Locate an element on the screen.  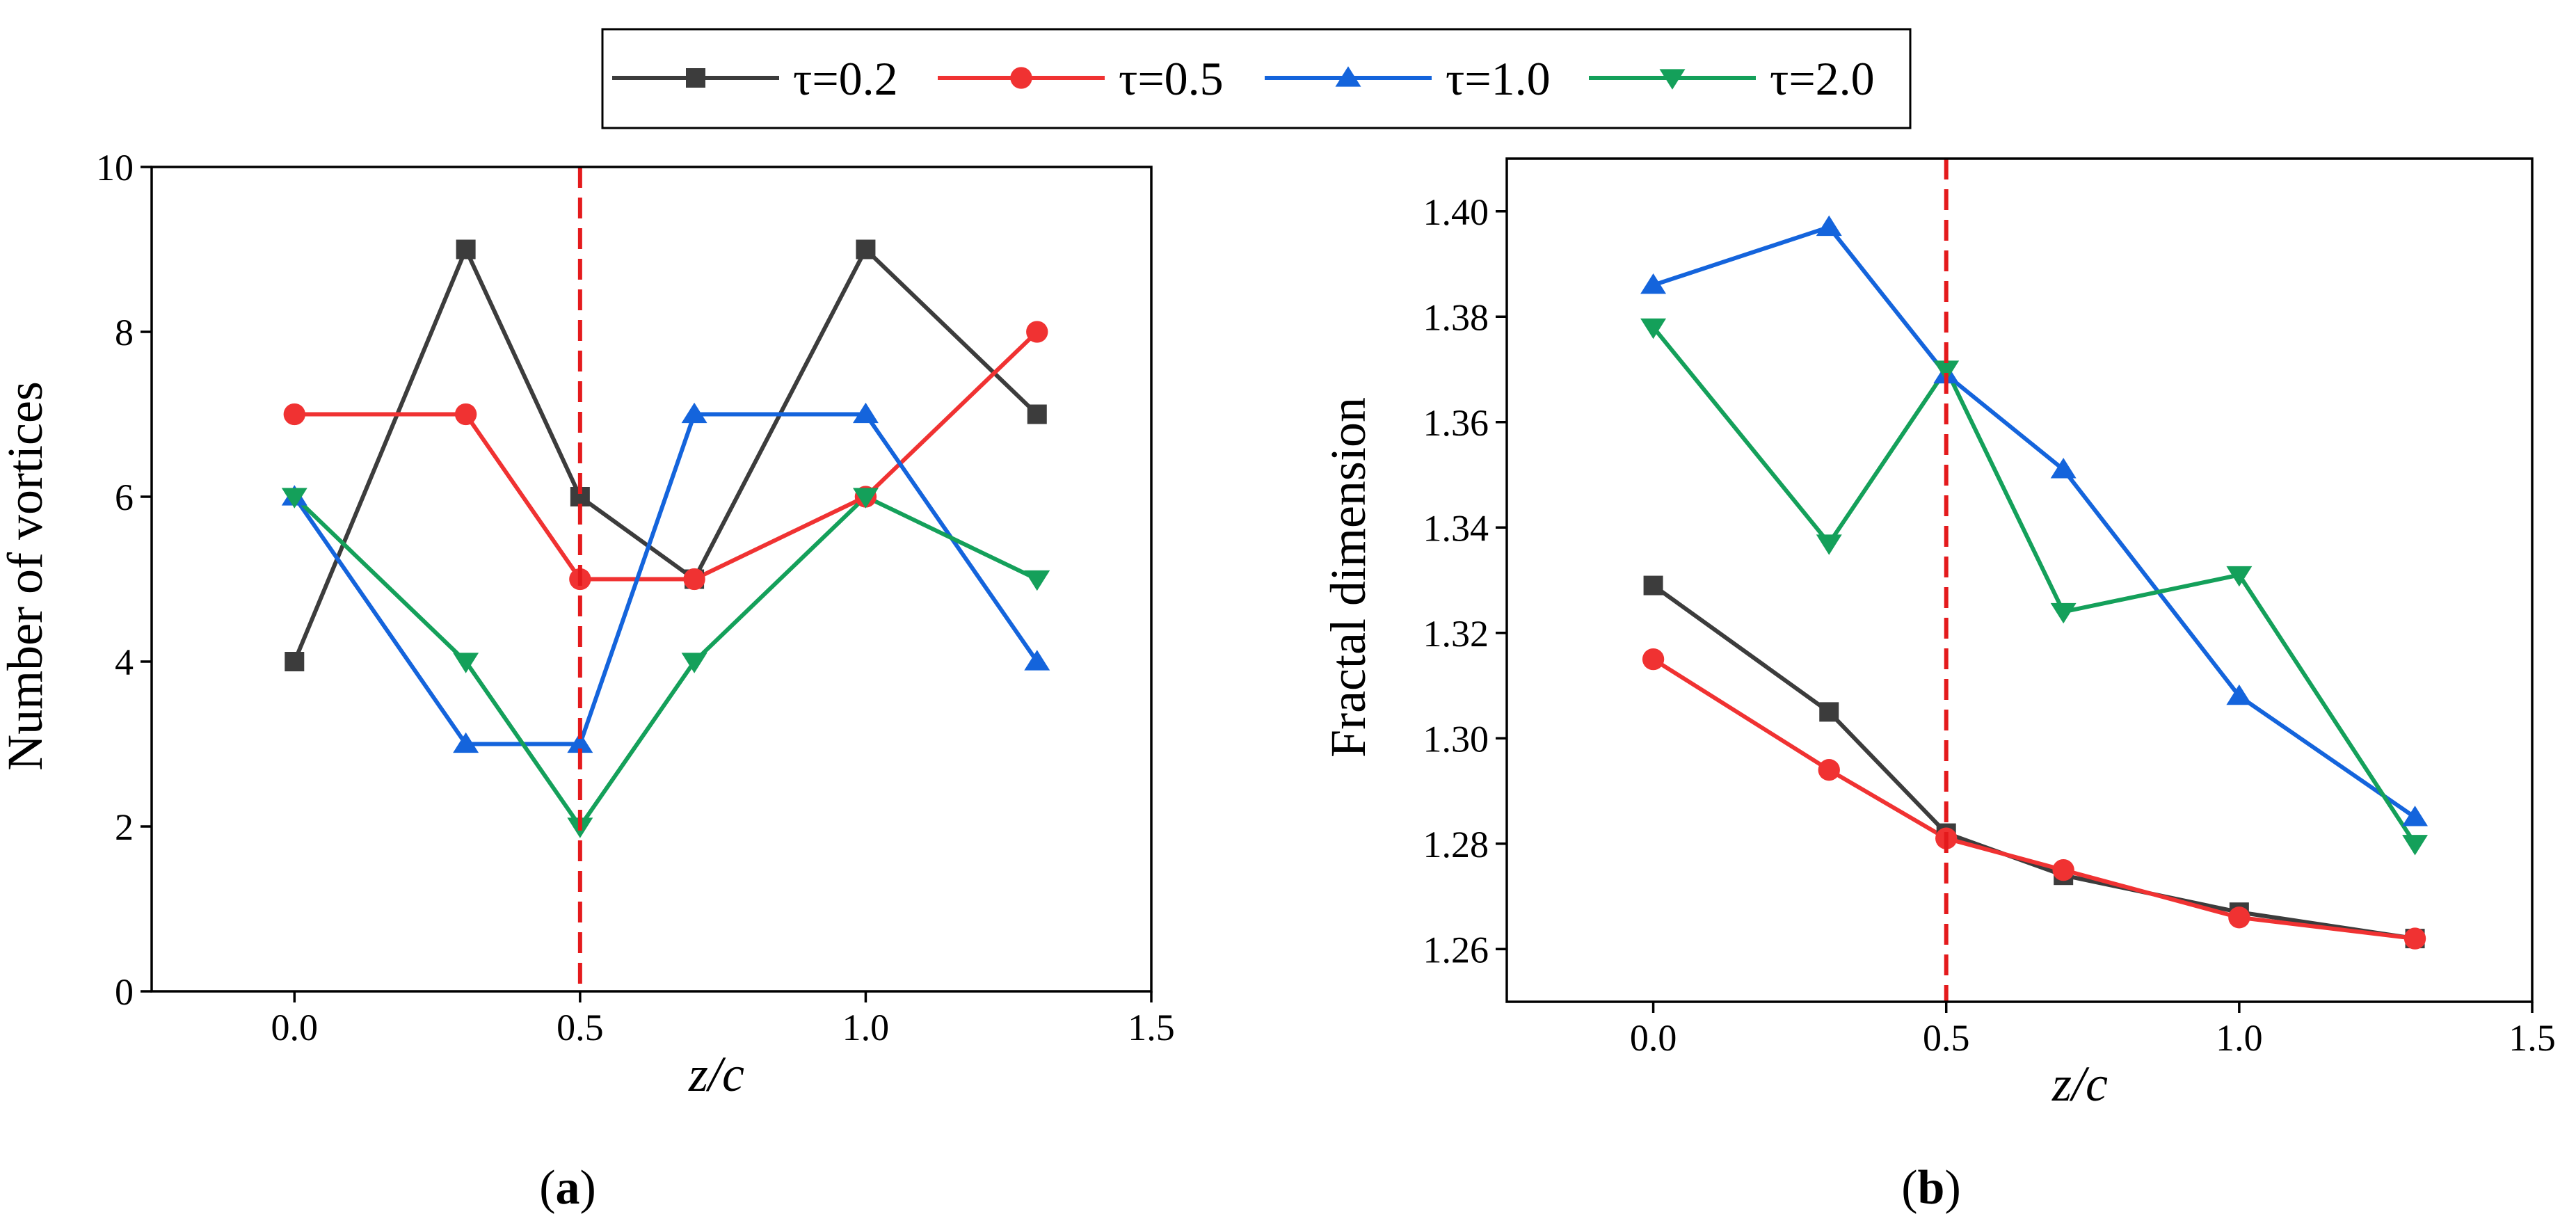
legend-label: τ=1.0 is located at coordinates (1498, 78).